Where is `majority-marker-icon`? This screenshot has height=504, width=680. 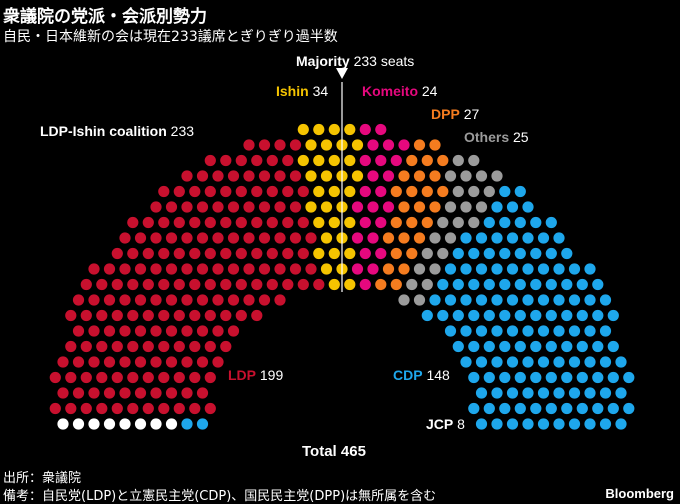 majority-marker-icon is located at coordinates (342, 73).